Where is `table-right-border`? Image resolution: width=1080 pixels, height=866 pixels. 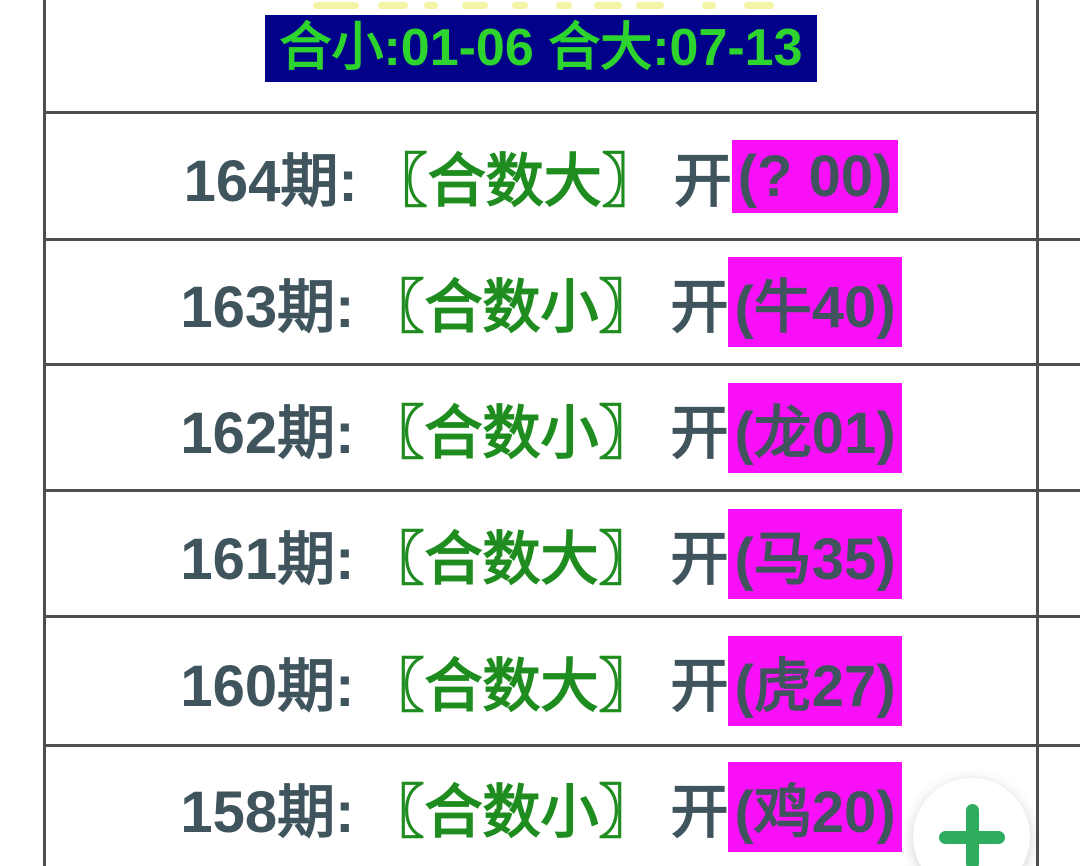
table-right-border is located at coordinates (1037, 433).